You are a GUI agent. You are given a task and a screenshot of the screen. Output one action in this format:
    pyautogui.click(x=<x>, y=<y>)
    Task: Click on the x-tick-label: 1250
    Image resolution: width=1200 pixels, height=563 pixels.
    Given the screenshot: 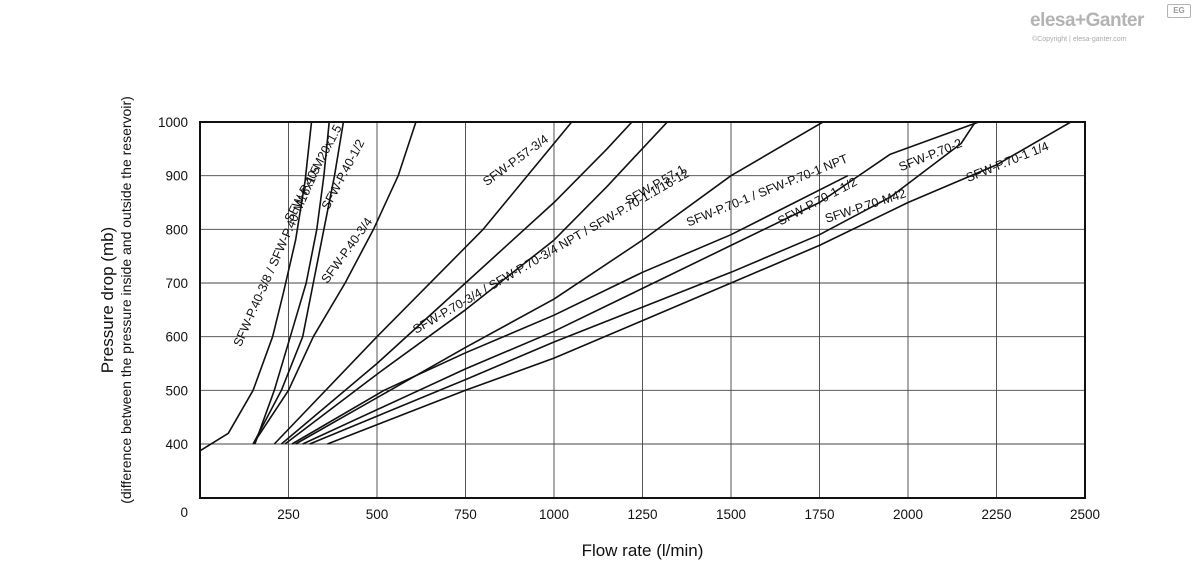 What is the action you would take?
    pyautogui.click(x=642, y=514)
    